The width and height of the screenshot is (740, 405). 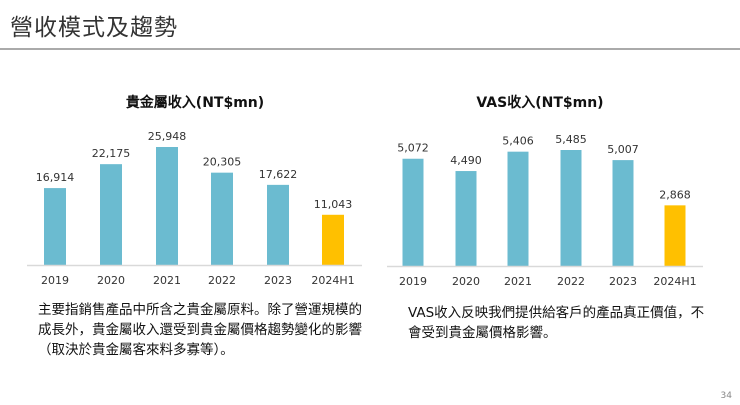 I want to click on title-divider, so click(x=370, y=49).